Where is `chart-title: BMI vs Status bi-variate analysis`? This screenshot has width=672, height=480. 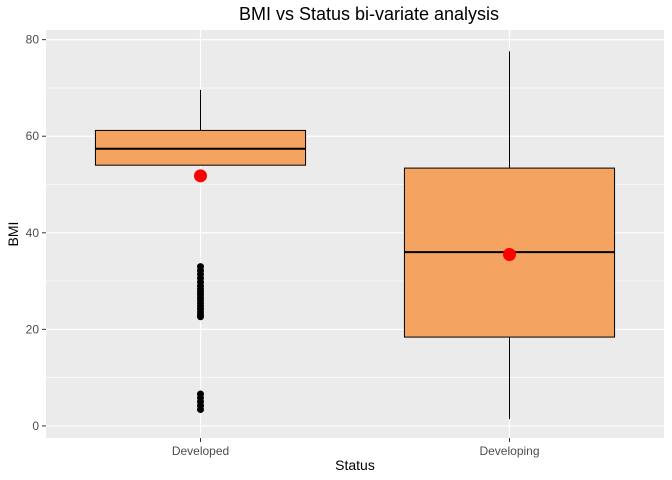 chart-title: BMI vs Status bi-variate analysis is located at coordinates (369, 14).